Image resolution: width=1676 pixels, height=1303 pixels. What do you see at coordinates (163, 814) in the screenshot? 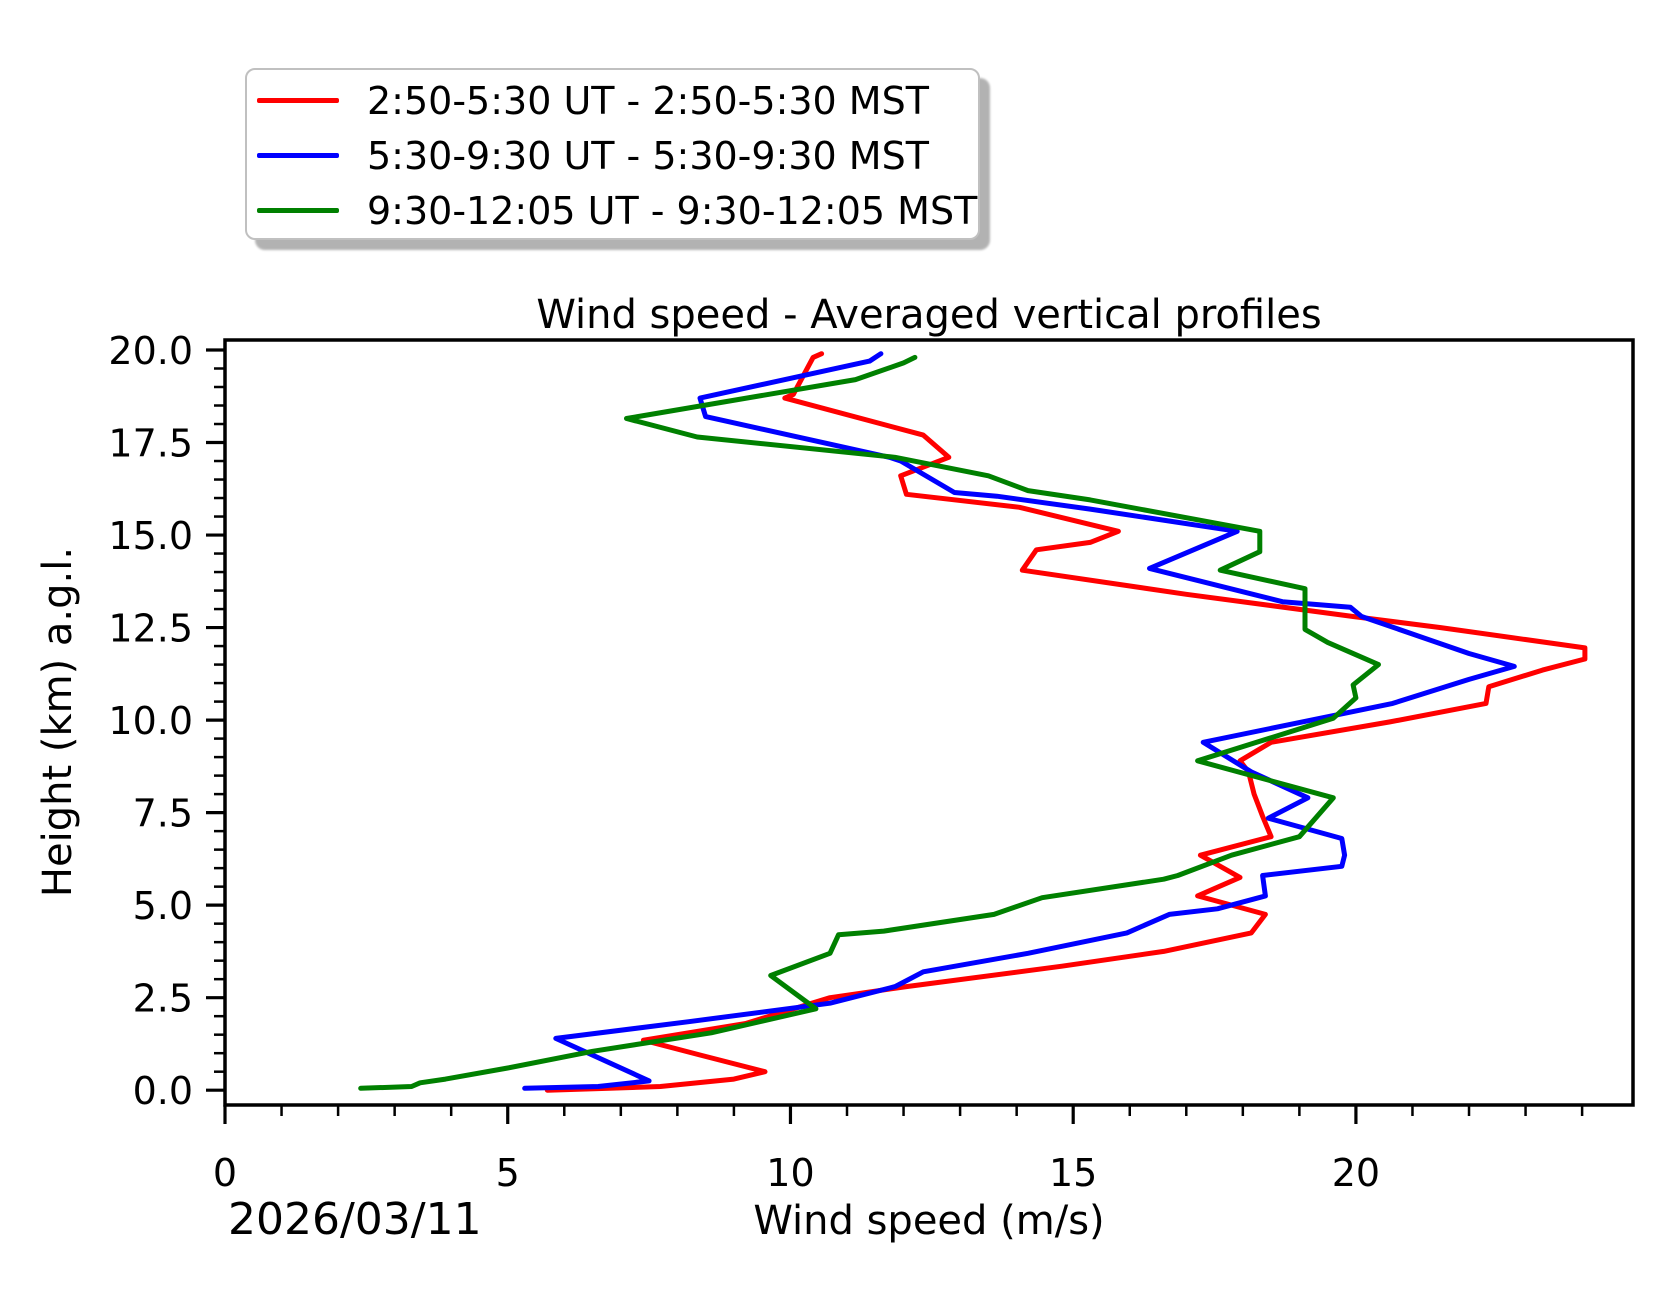
I see `y-tick-label: 7.5` at bounding box center [163, 814].